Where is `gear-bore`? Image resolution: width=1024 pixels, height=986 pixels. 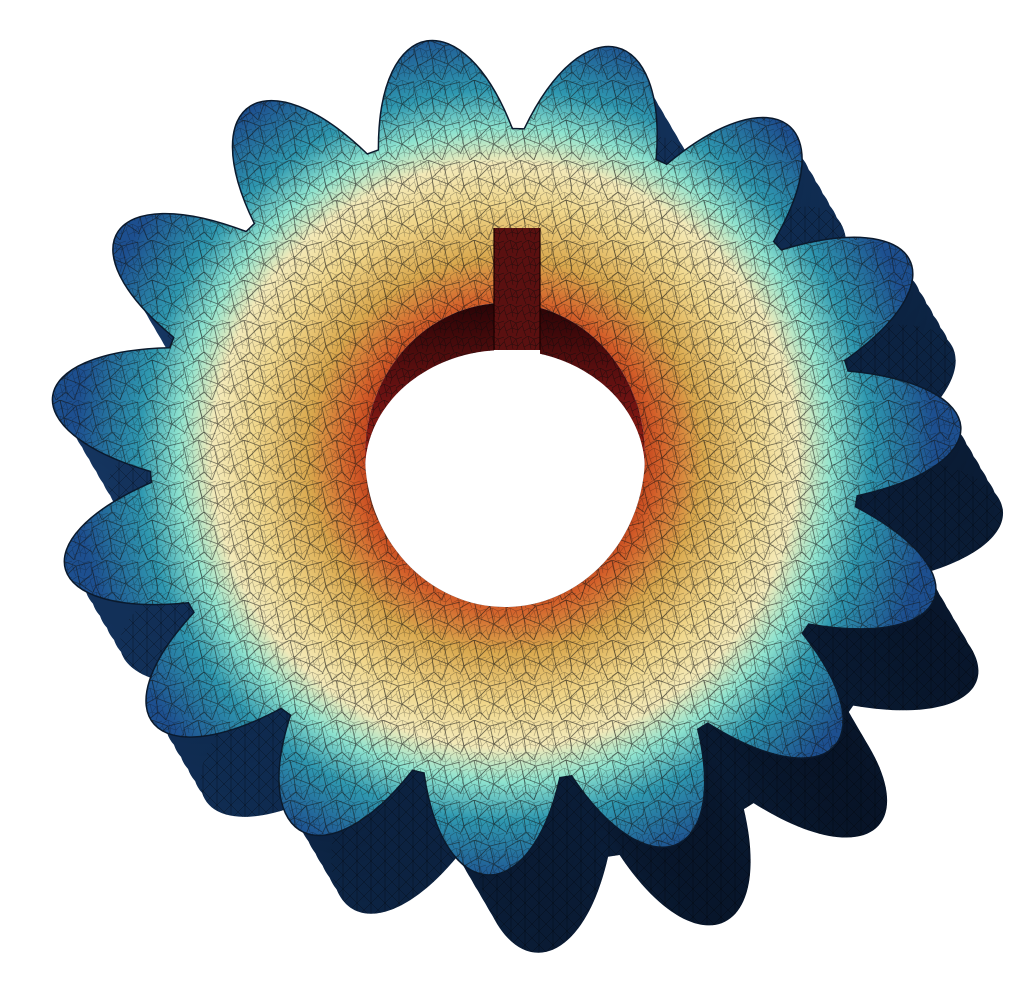 gear-bore is located at coordinates (505, 455).